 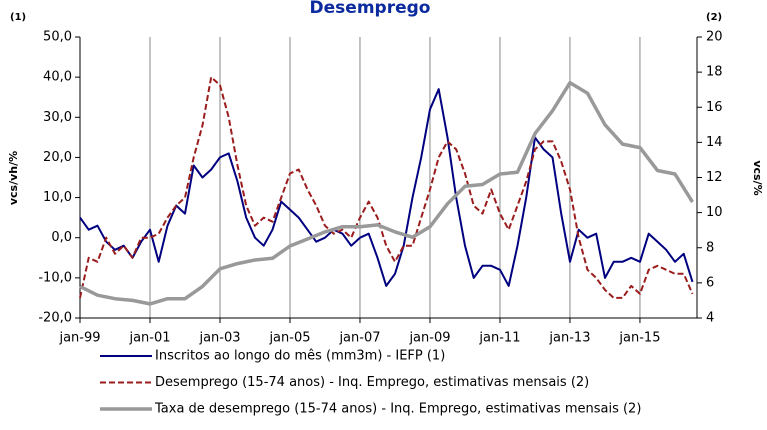 I want to click on right-axis-note: (2), so click(x=714, y=17).